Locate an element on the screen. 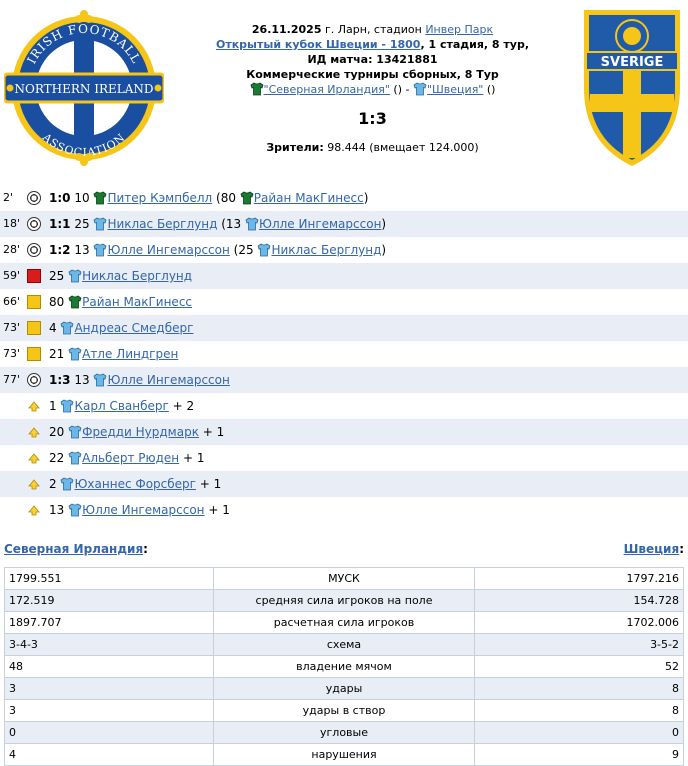 This screenshot has width=688, height=766. player-link: Атле Линдгрен is located at coordinates (130, 354).